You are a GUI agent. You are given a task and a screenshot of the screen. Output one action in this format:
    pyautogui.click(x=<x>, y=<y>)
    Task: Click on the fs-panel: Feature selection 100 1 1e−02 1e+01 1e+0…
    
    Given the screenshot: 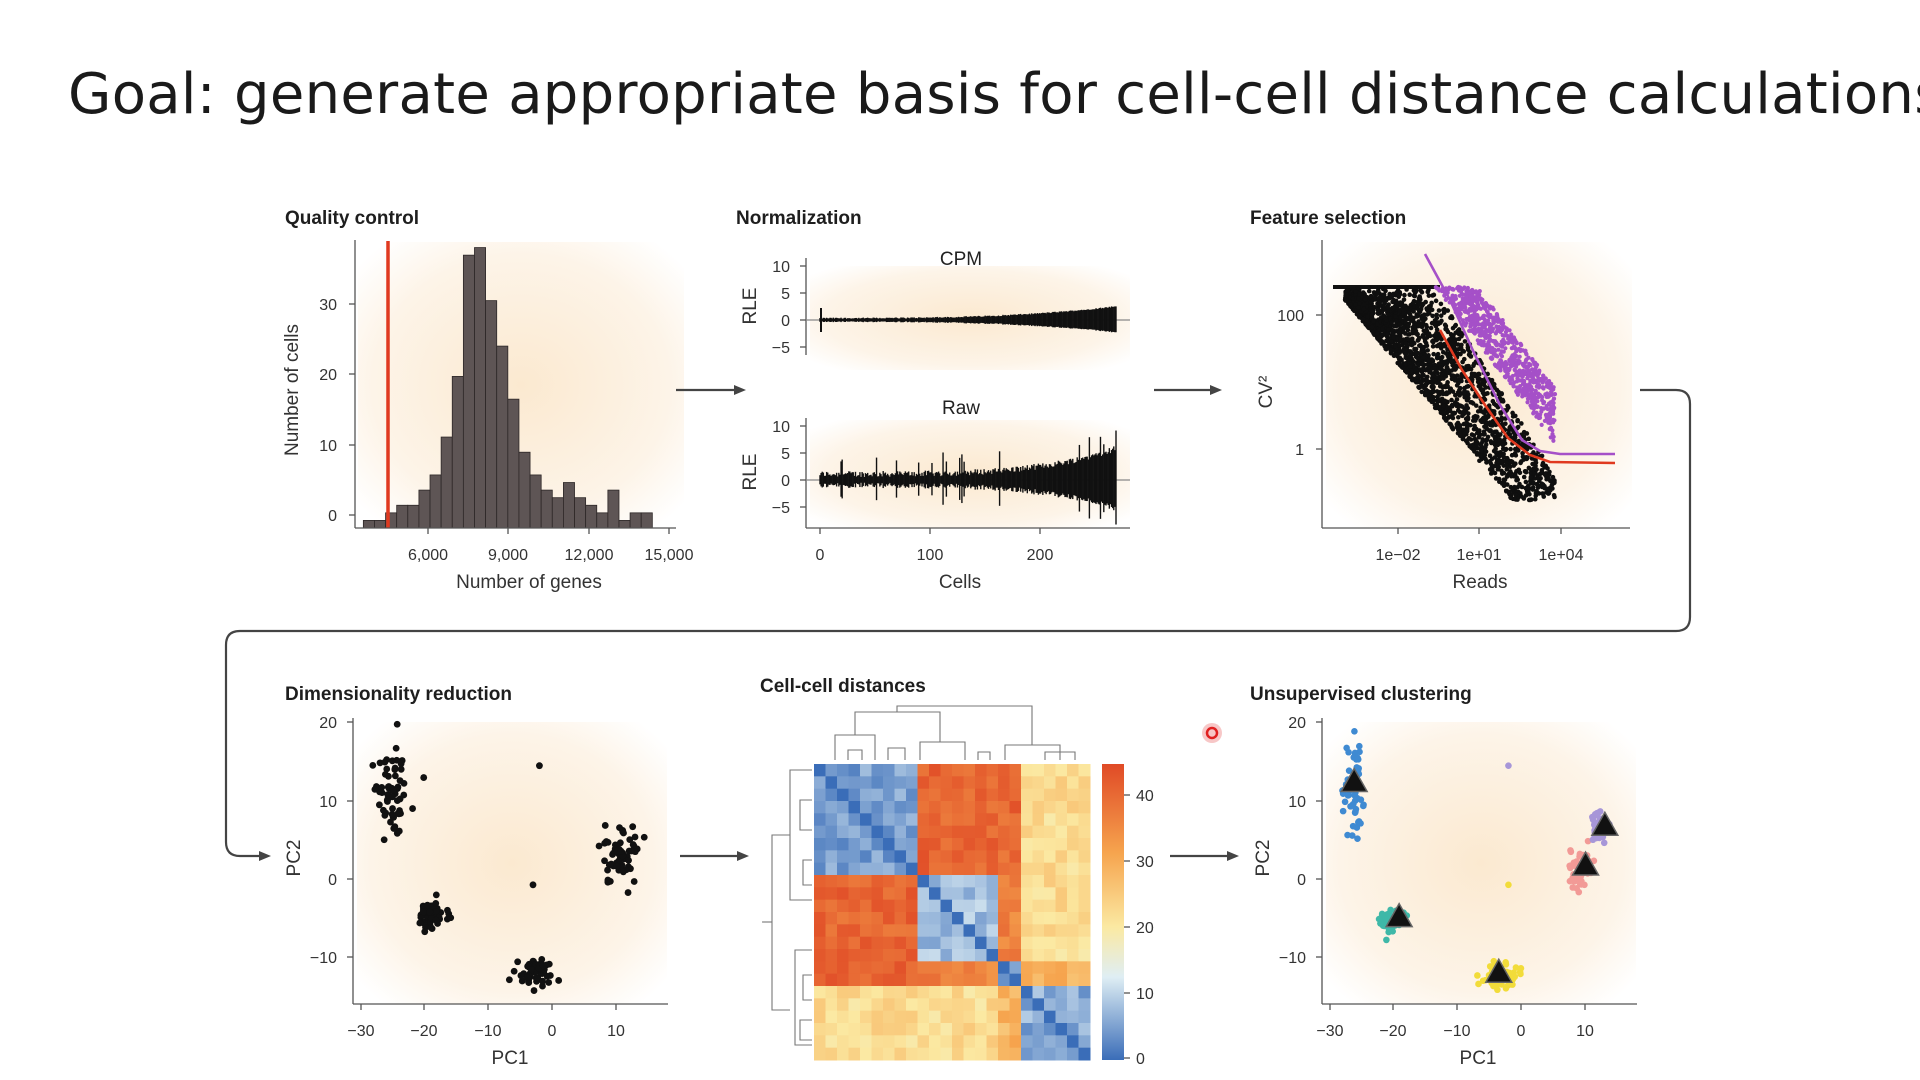 What is the action you would take?
    pyautogui.click(x=1441, y=400)
    